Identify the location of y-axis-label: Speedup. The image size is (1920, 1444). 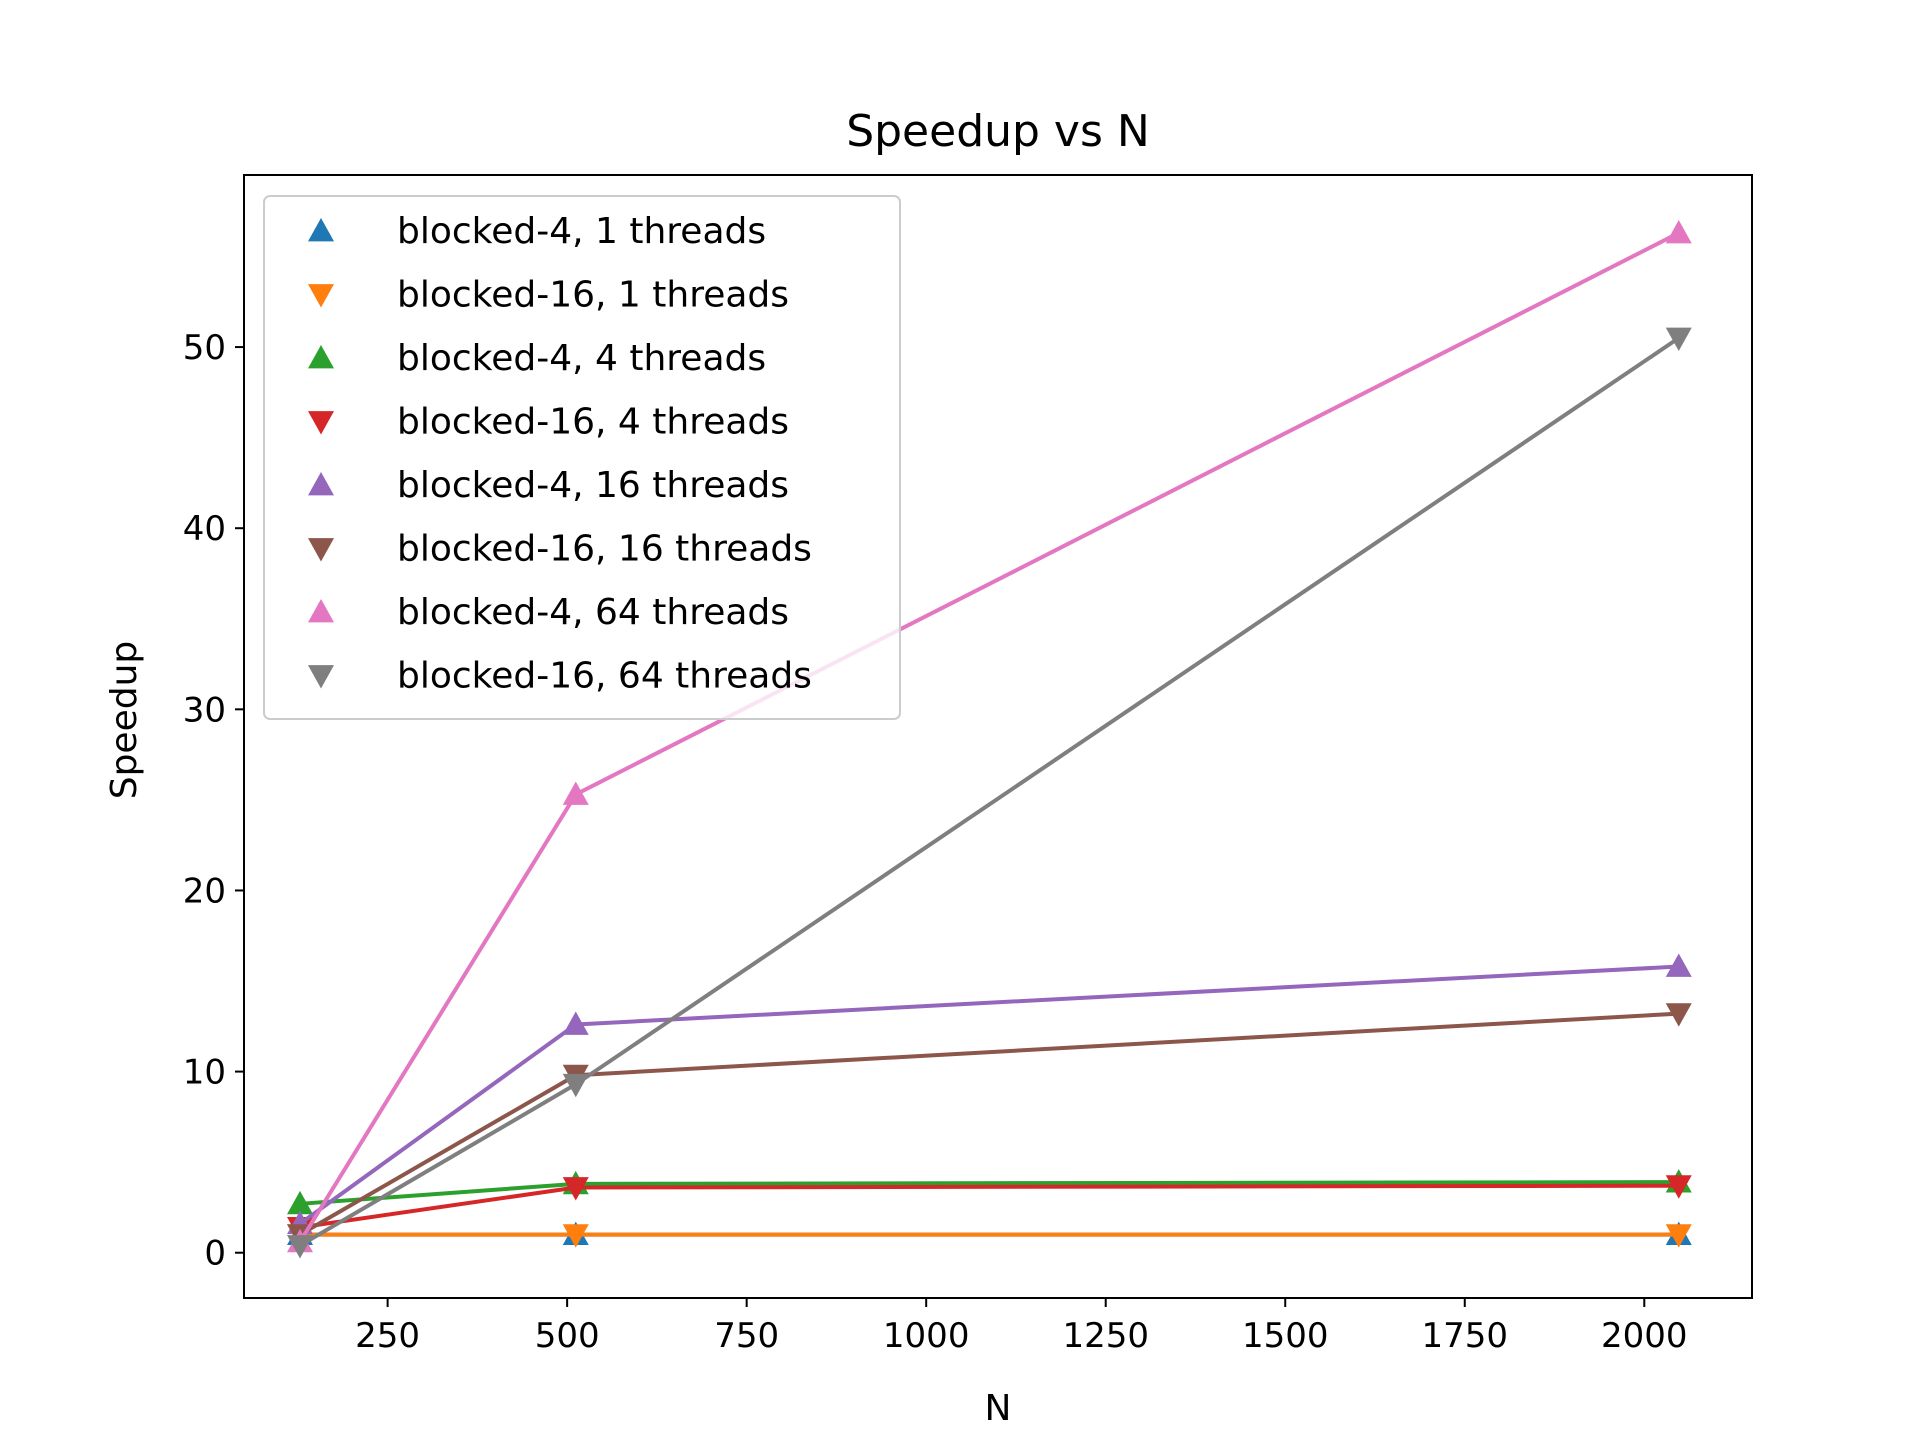
(124, 720).